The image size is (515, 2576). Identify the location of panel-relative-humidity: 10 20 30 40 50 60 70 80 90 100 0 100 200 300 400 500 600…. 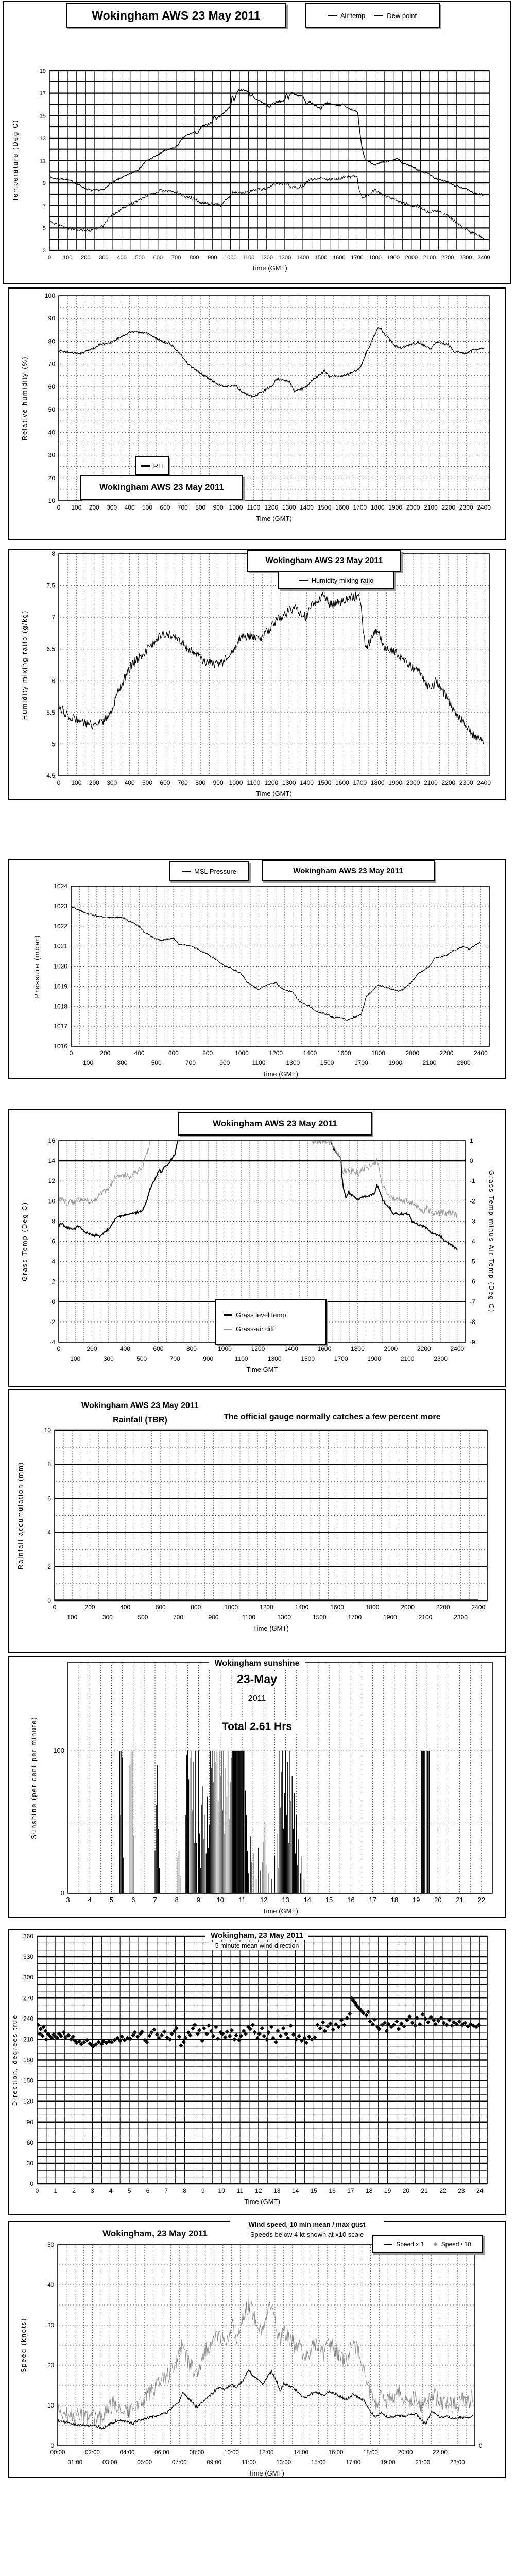
(257, 414).